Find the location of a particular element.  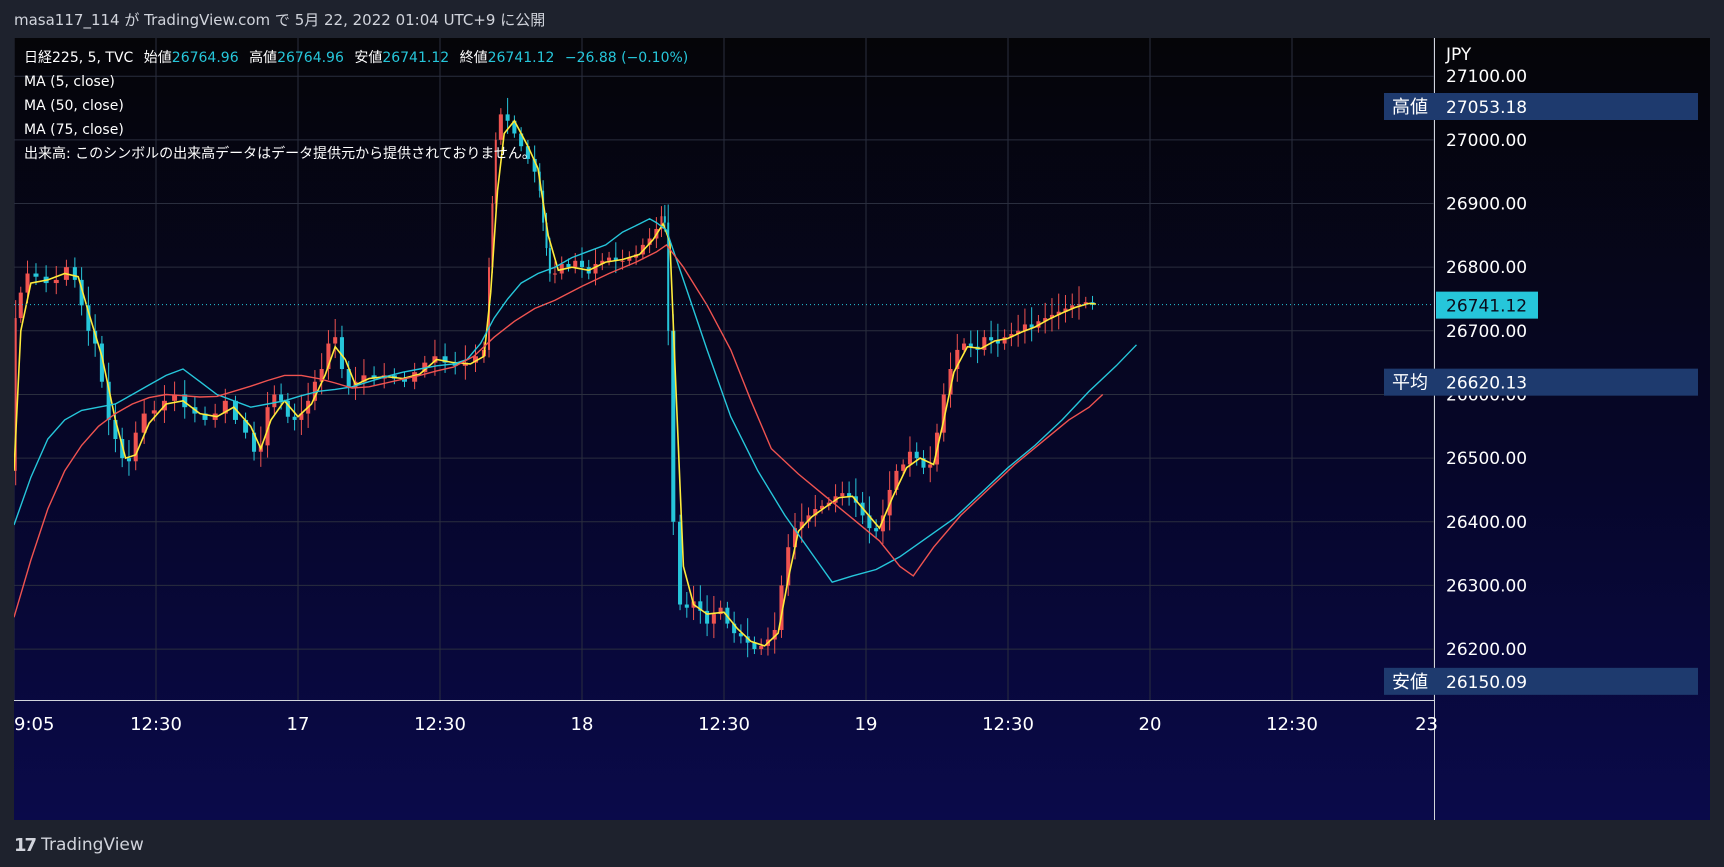

x-tick-label: 9:05 is located at coordinates (34, 724).